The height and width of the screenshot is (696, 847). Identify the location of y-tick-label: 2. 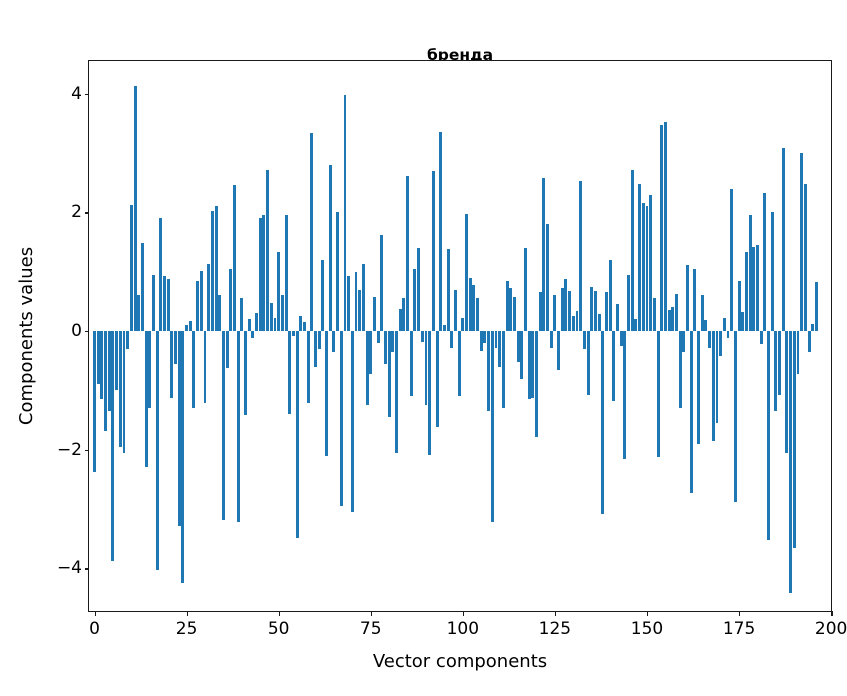
(76, 212).